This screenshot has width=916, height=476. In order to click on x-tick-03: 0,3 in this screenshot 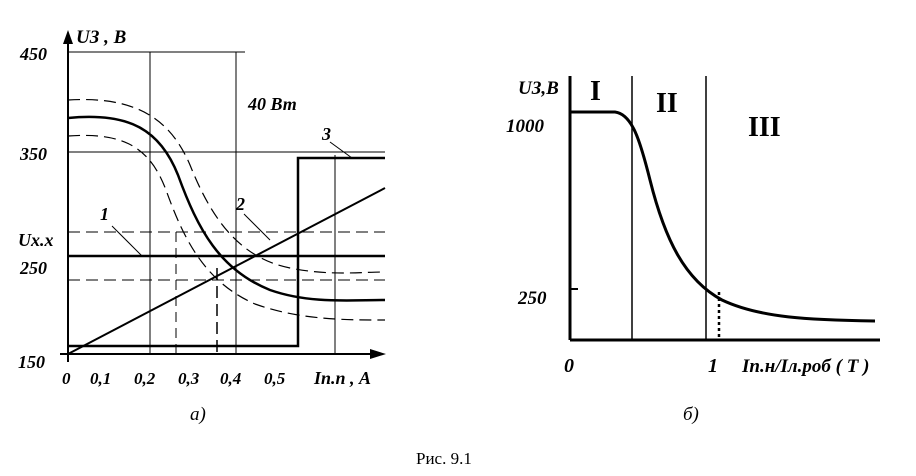, I will do `click(189, 378)`.